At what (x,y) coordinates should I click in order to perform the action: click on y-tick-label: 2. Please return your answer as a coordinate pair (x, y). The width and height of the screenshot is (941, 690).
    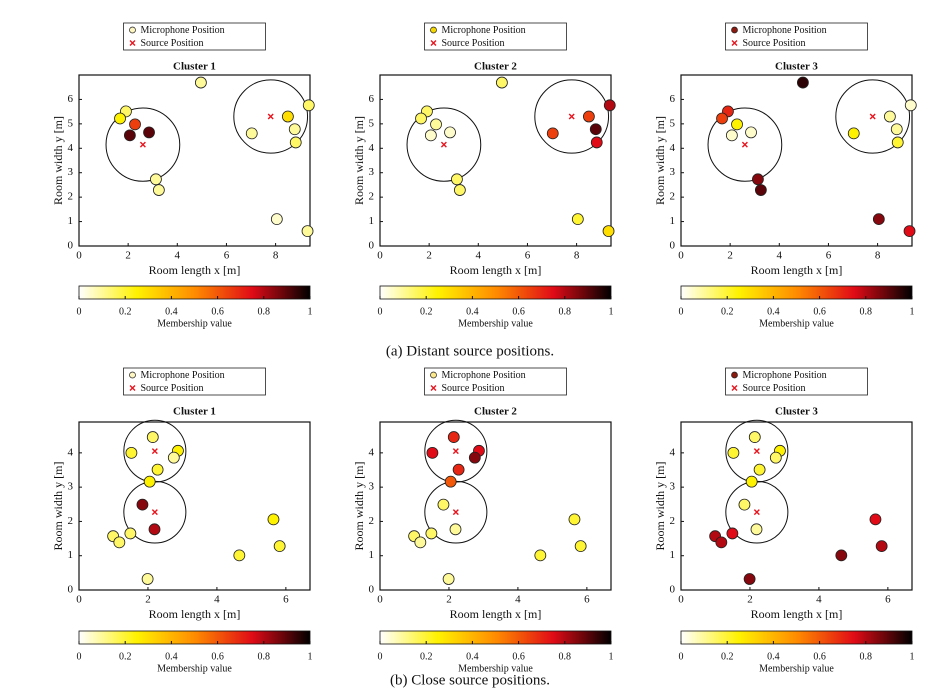
    Looking at the image, I should click on (71, 197).